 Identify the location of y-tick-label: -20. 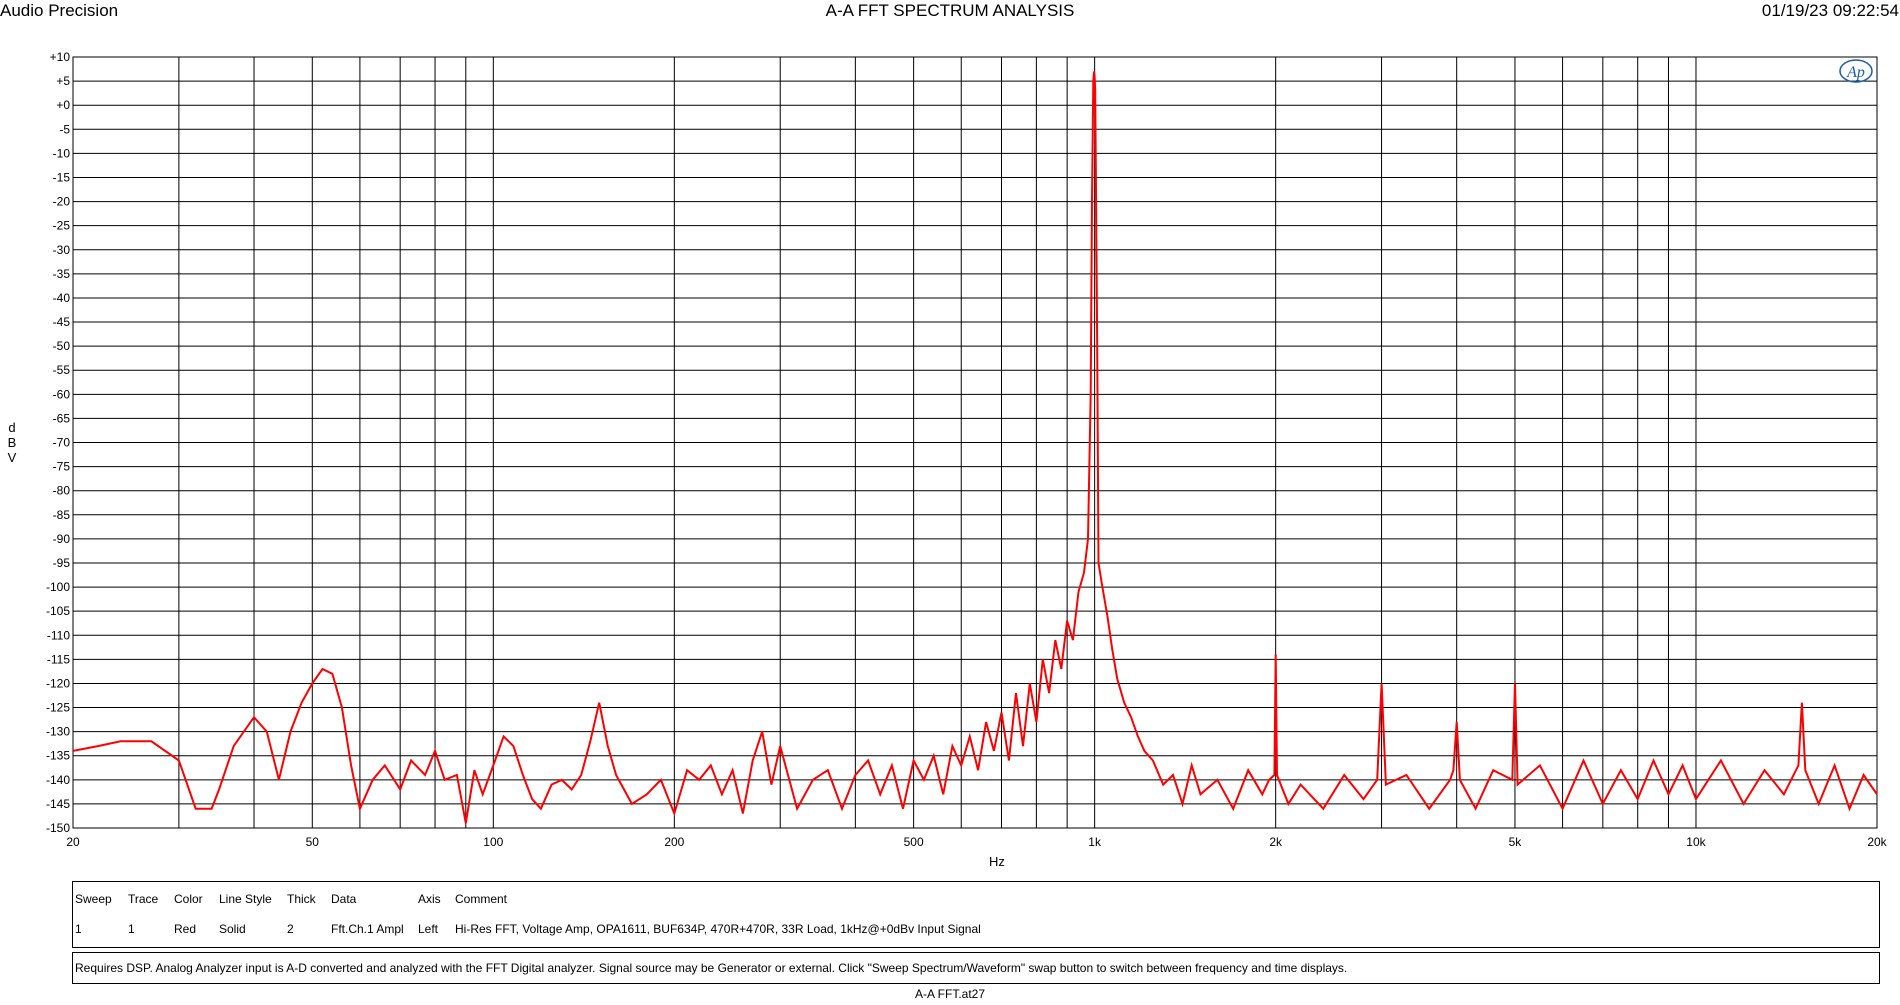
(62, 202).